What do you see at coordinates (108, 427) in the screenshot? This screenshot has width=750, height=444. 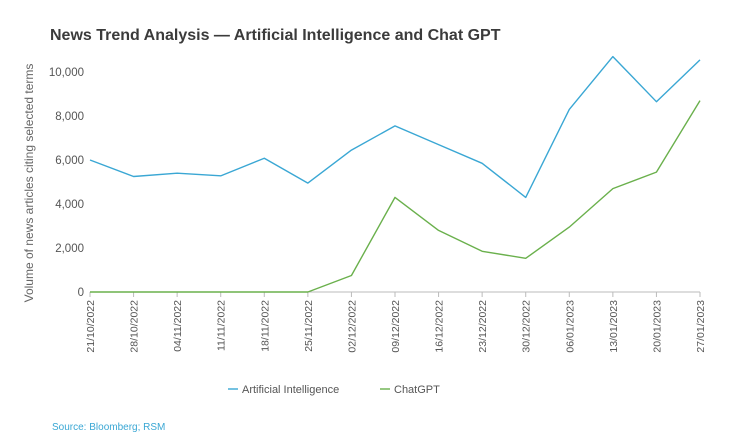 I see `source-note: Source: Bloomberg; RSM` at bounding box center [108, 427].